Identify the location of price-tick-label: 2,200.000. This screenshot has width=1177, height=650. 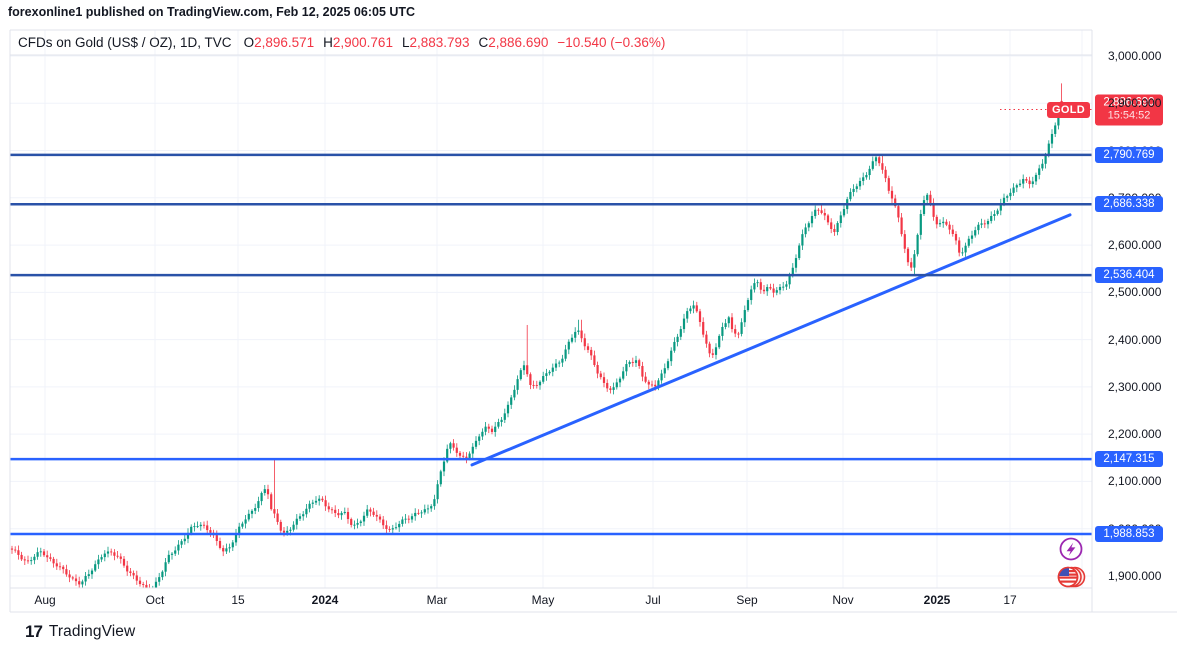
(1135, 434).